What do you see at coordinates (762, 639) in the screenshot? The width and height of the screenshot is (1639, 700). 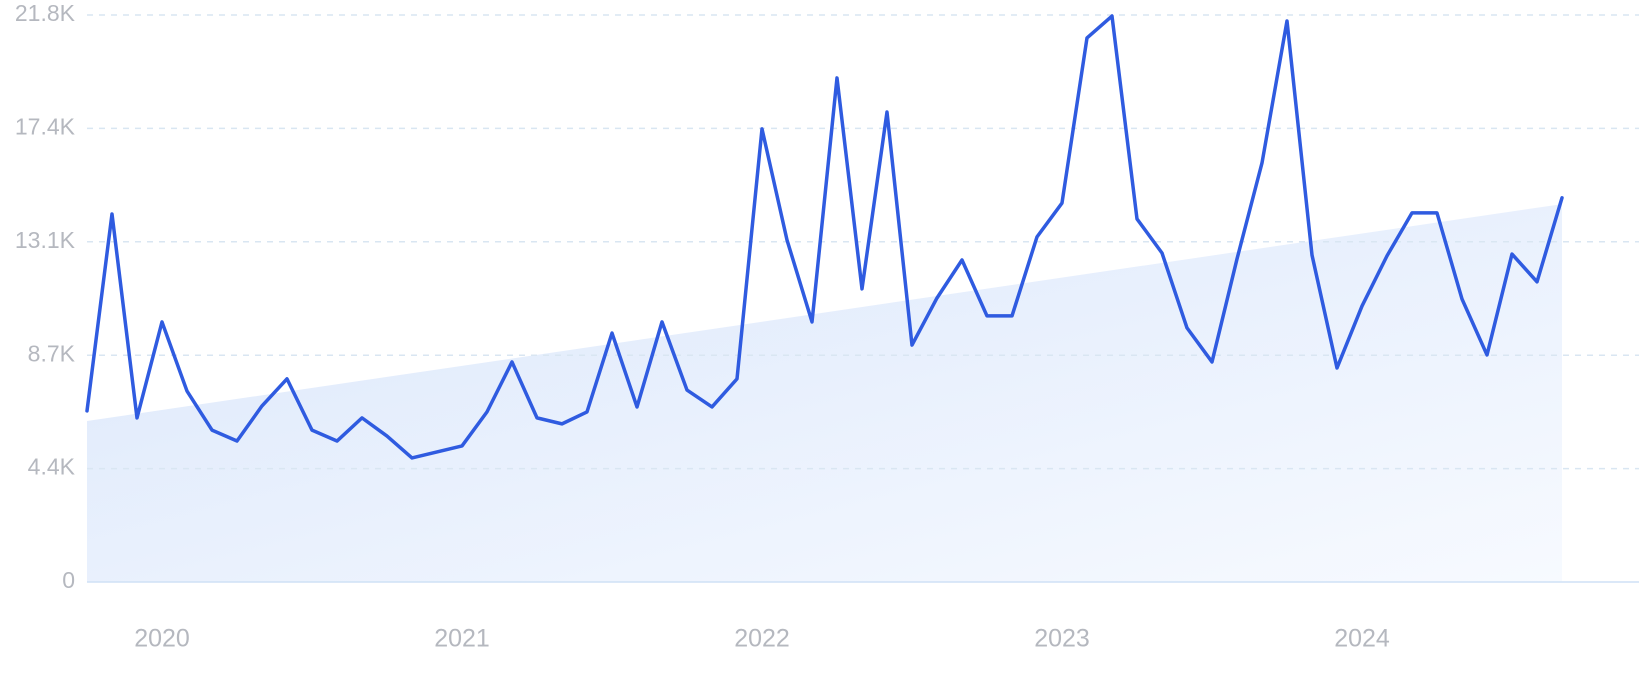 I see `x-tick-label: 2022` at bounding box center [762, 639].